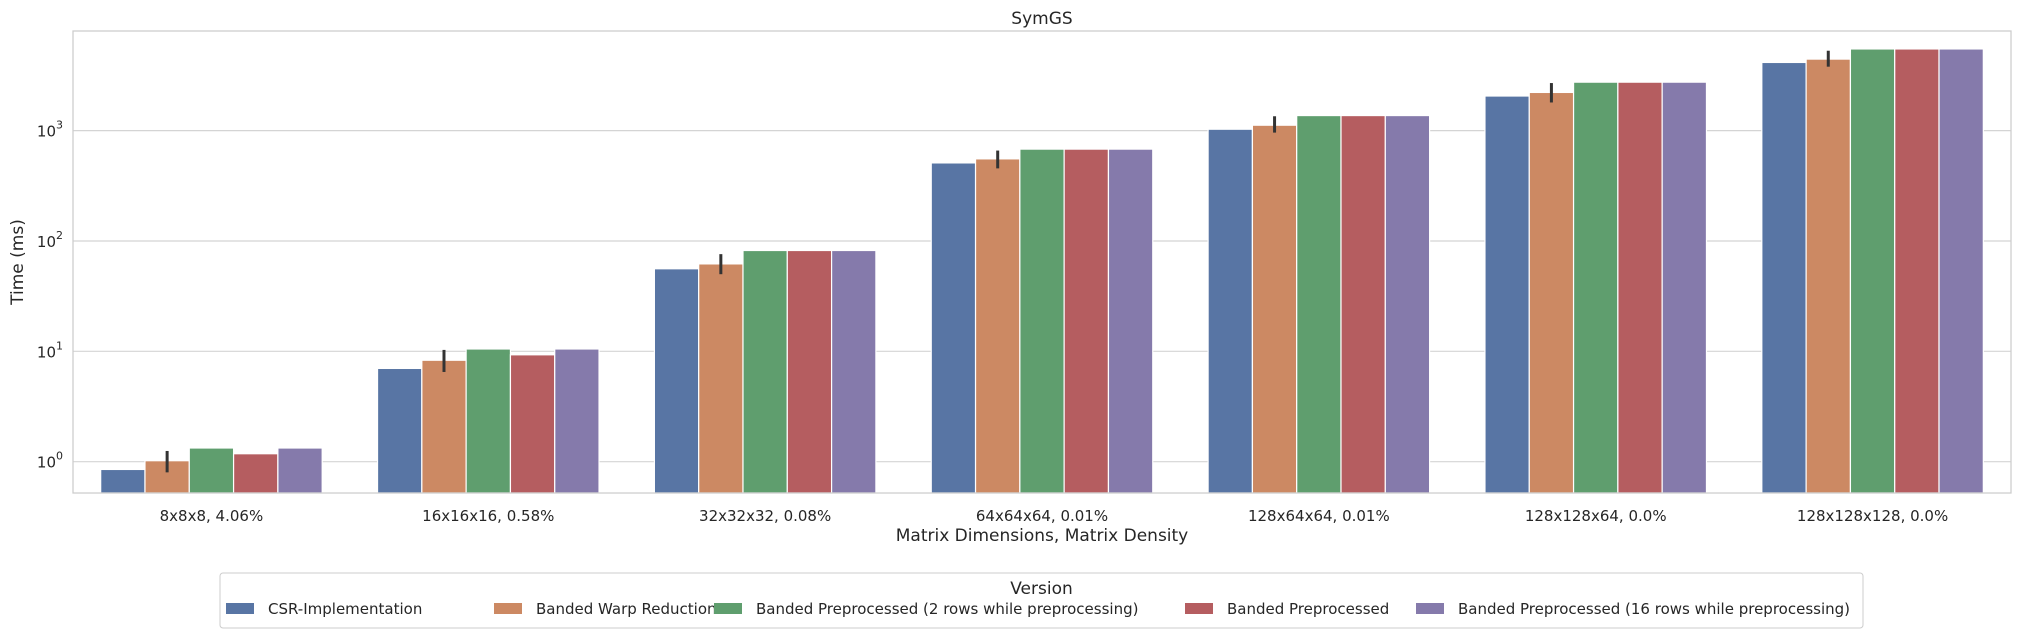 The width and height of the screenshot is (2021, 635). I want to click on x-tick-label: 64x64x64, 0.01%, so click(1042, 516).